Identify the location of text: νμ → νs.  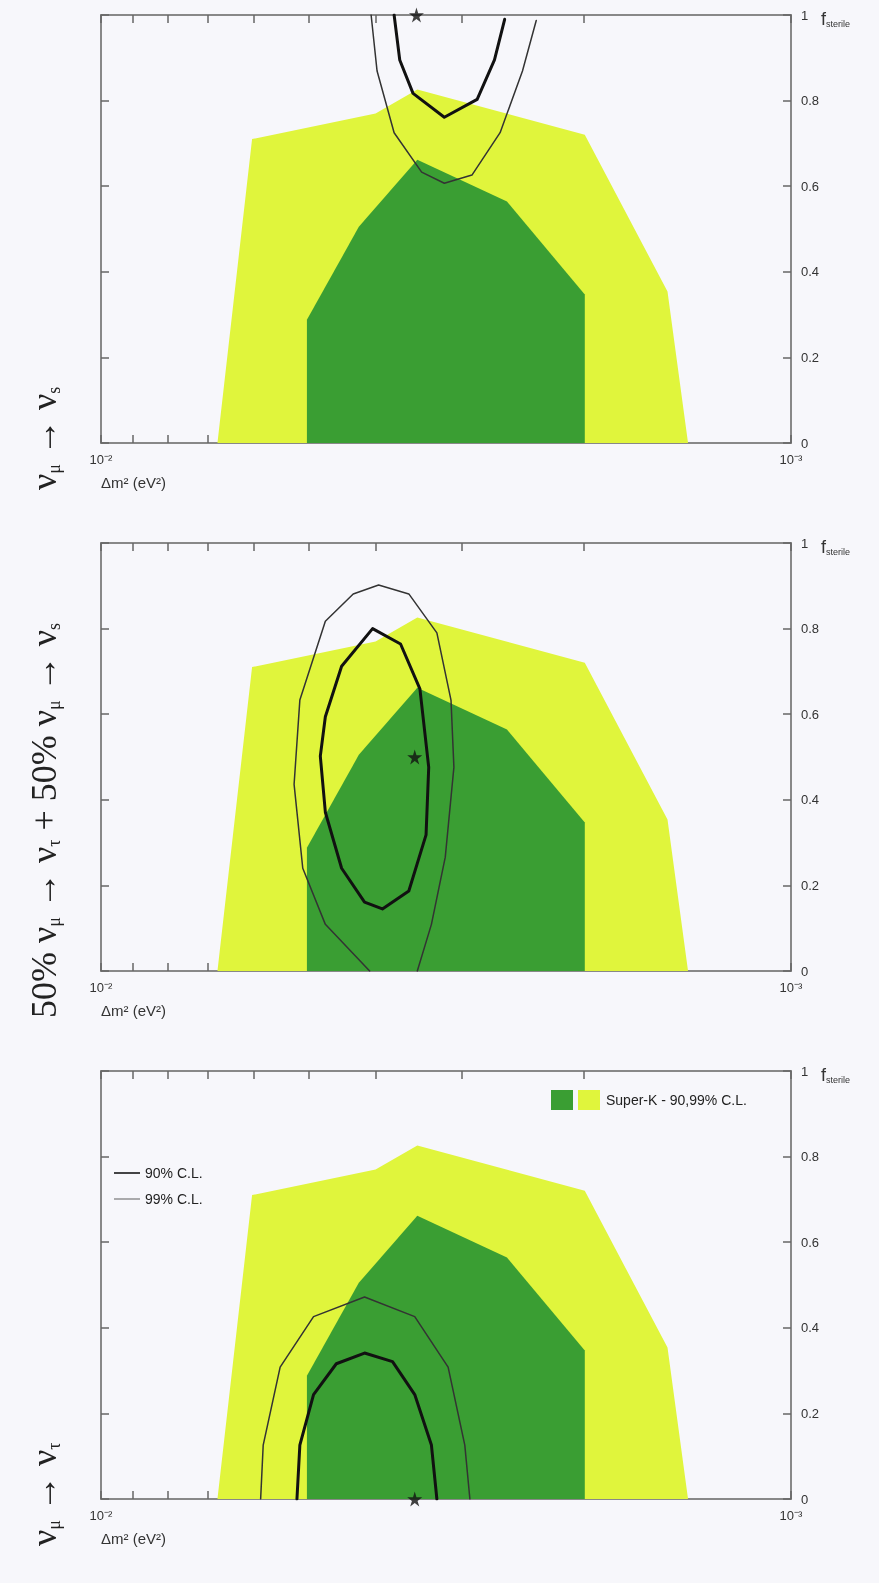
(44, 438).